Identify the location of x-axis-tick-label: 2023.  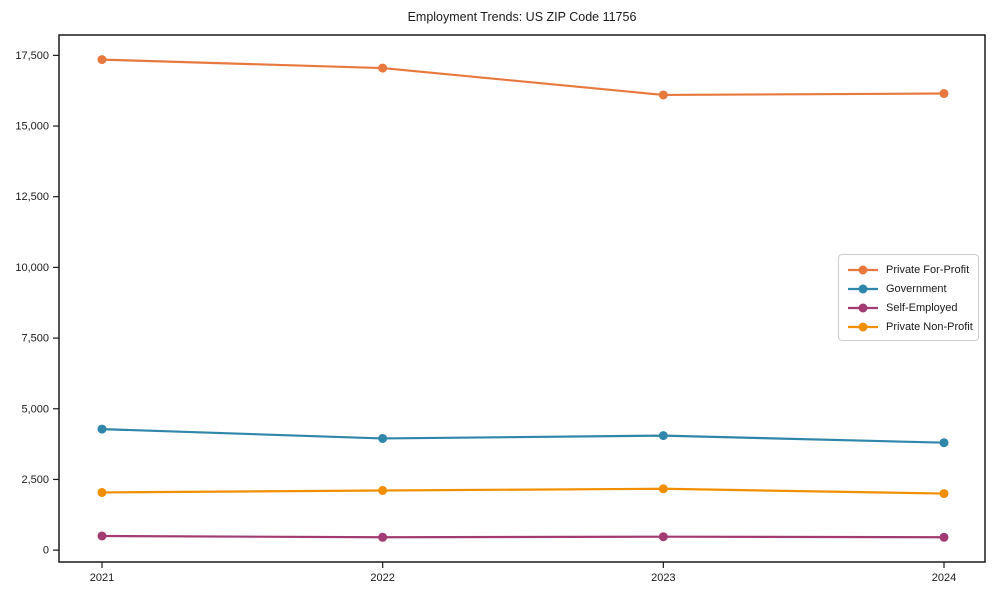
(663, 578).